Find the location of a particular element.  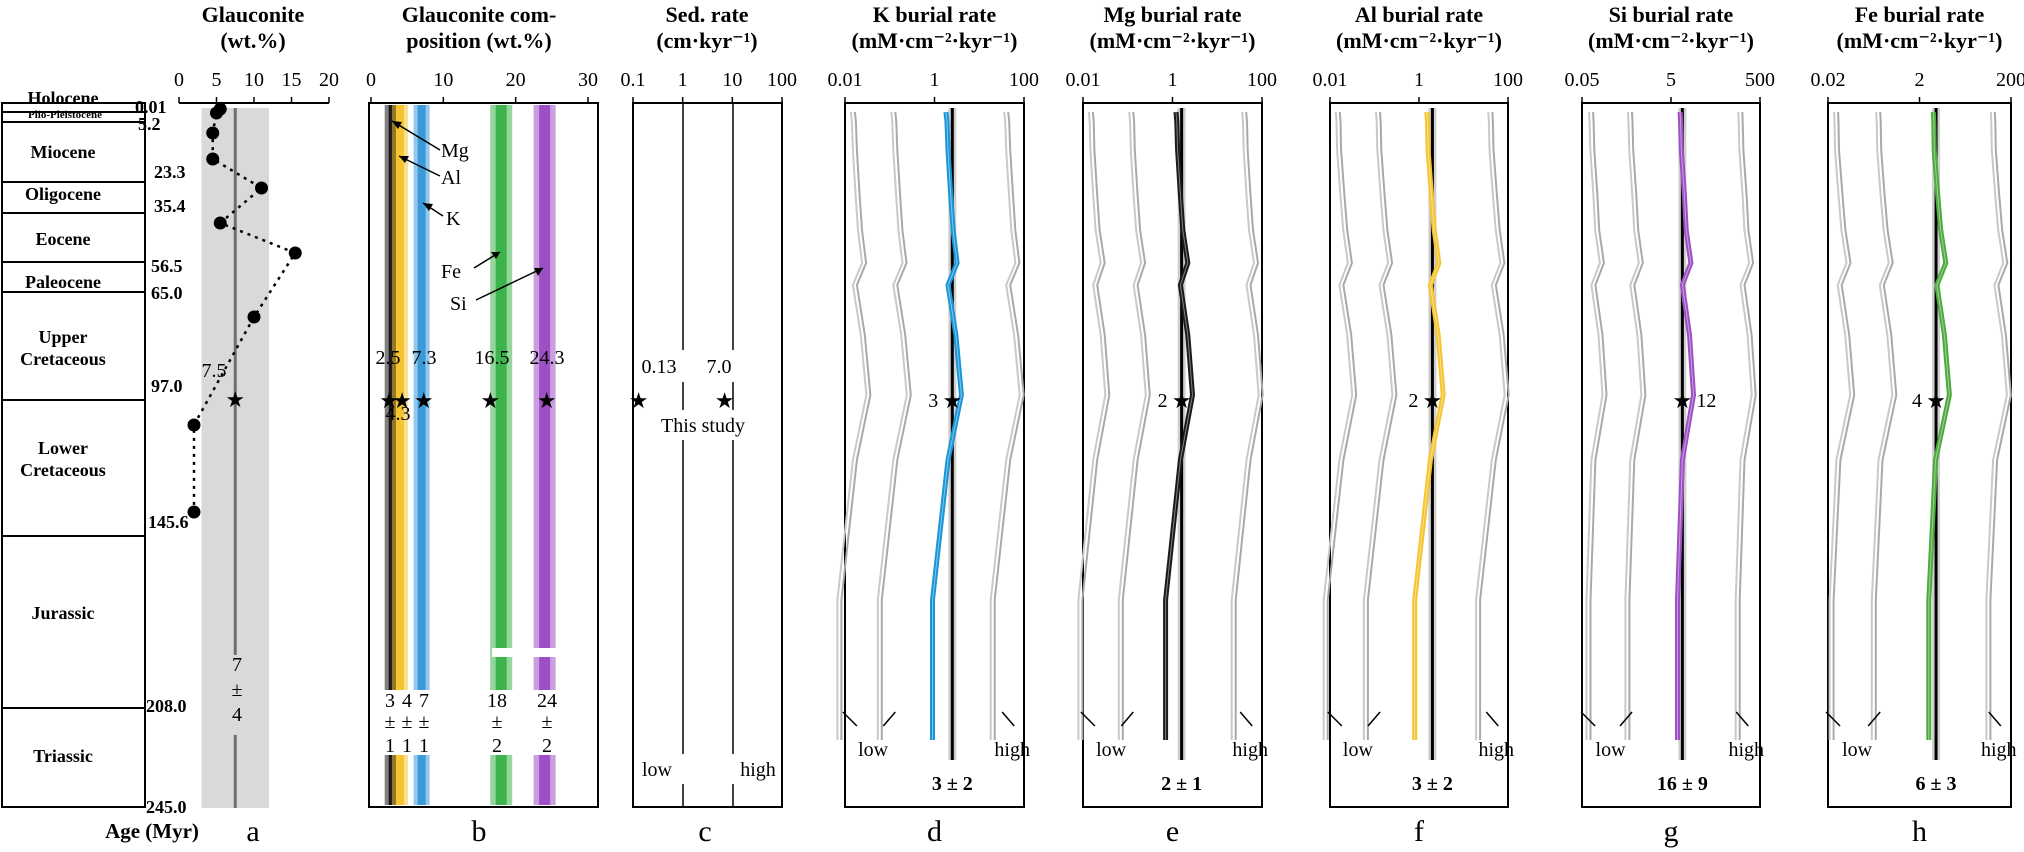

panel-f-title-2: (mM·cm⁻²·kyr⁻¹) is located at coordinates (1419, 40).